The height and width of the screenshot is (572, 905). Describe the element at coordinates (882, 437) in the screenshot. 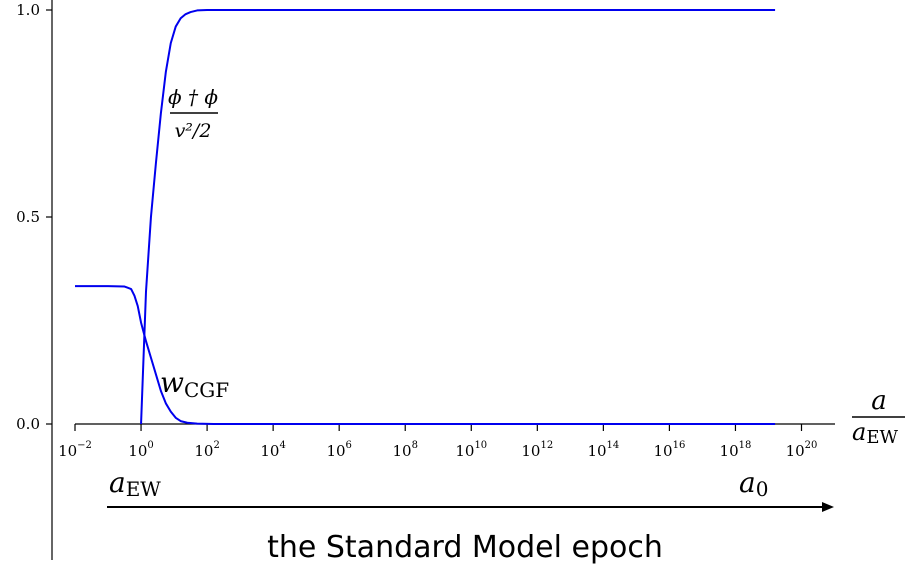

I see `xlabel-denominator-sub: EW` at that location.